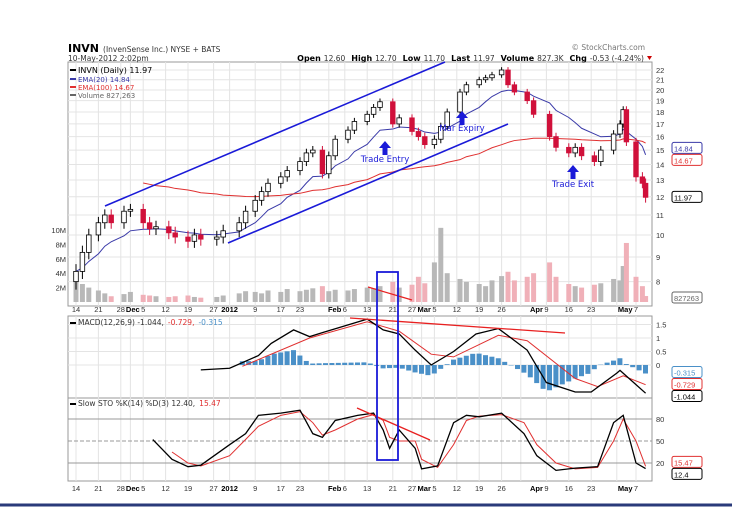  What do you see at coordinates (361, 58) in the screenshot?
I see `quote-high-label: High` at bounding box center [361, 58].